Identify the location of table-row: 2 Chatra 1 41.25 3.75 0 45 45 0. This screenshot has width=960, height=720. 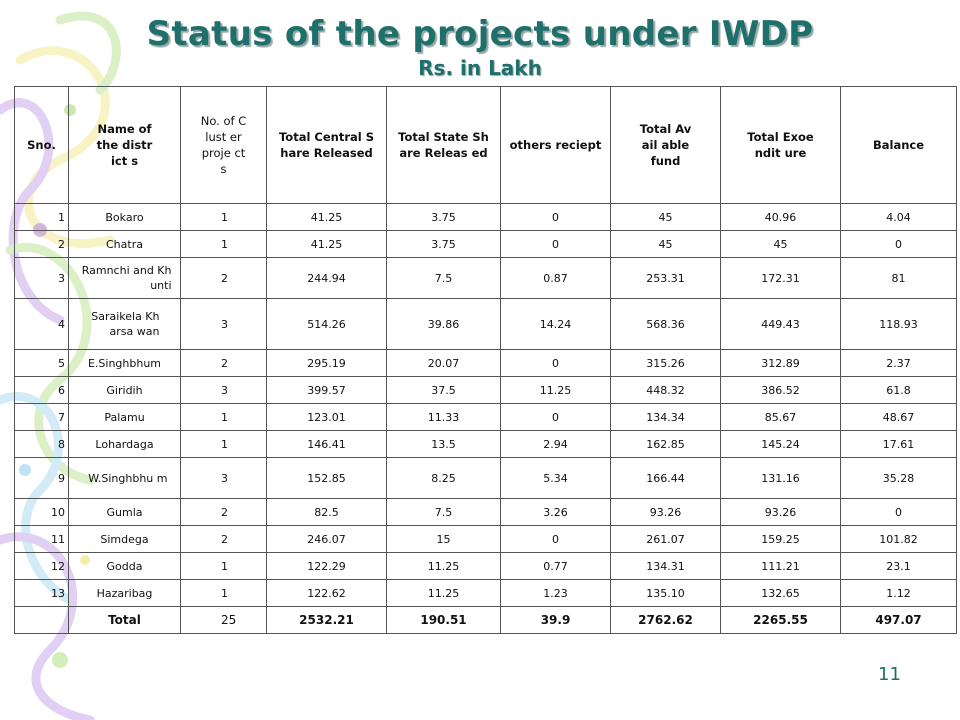
(485, 244).